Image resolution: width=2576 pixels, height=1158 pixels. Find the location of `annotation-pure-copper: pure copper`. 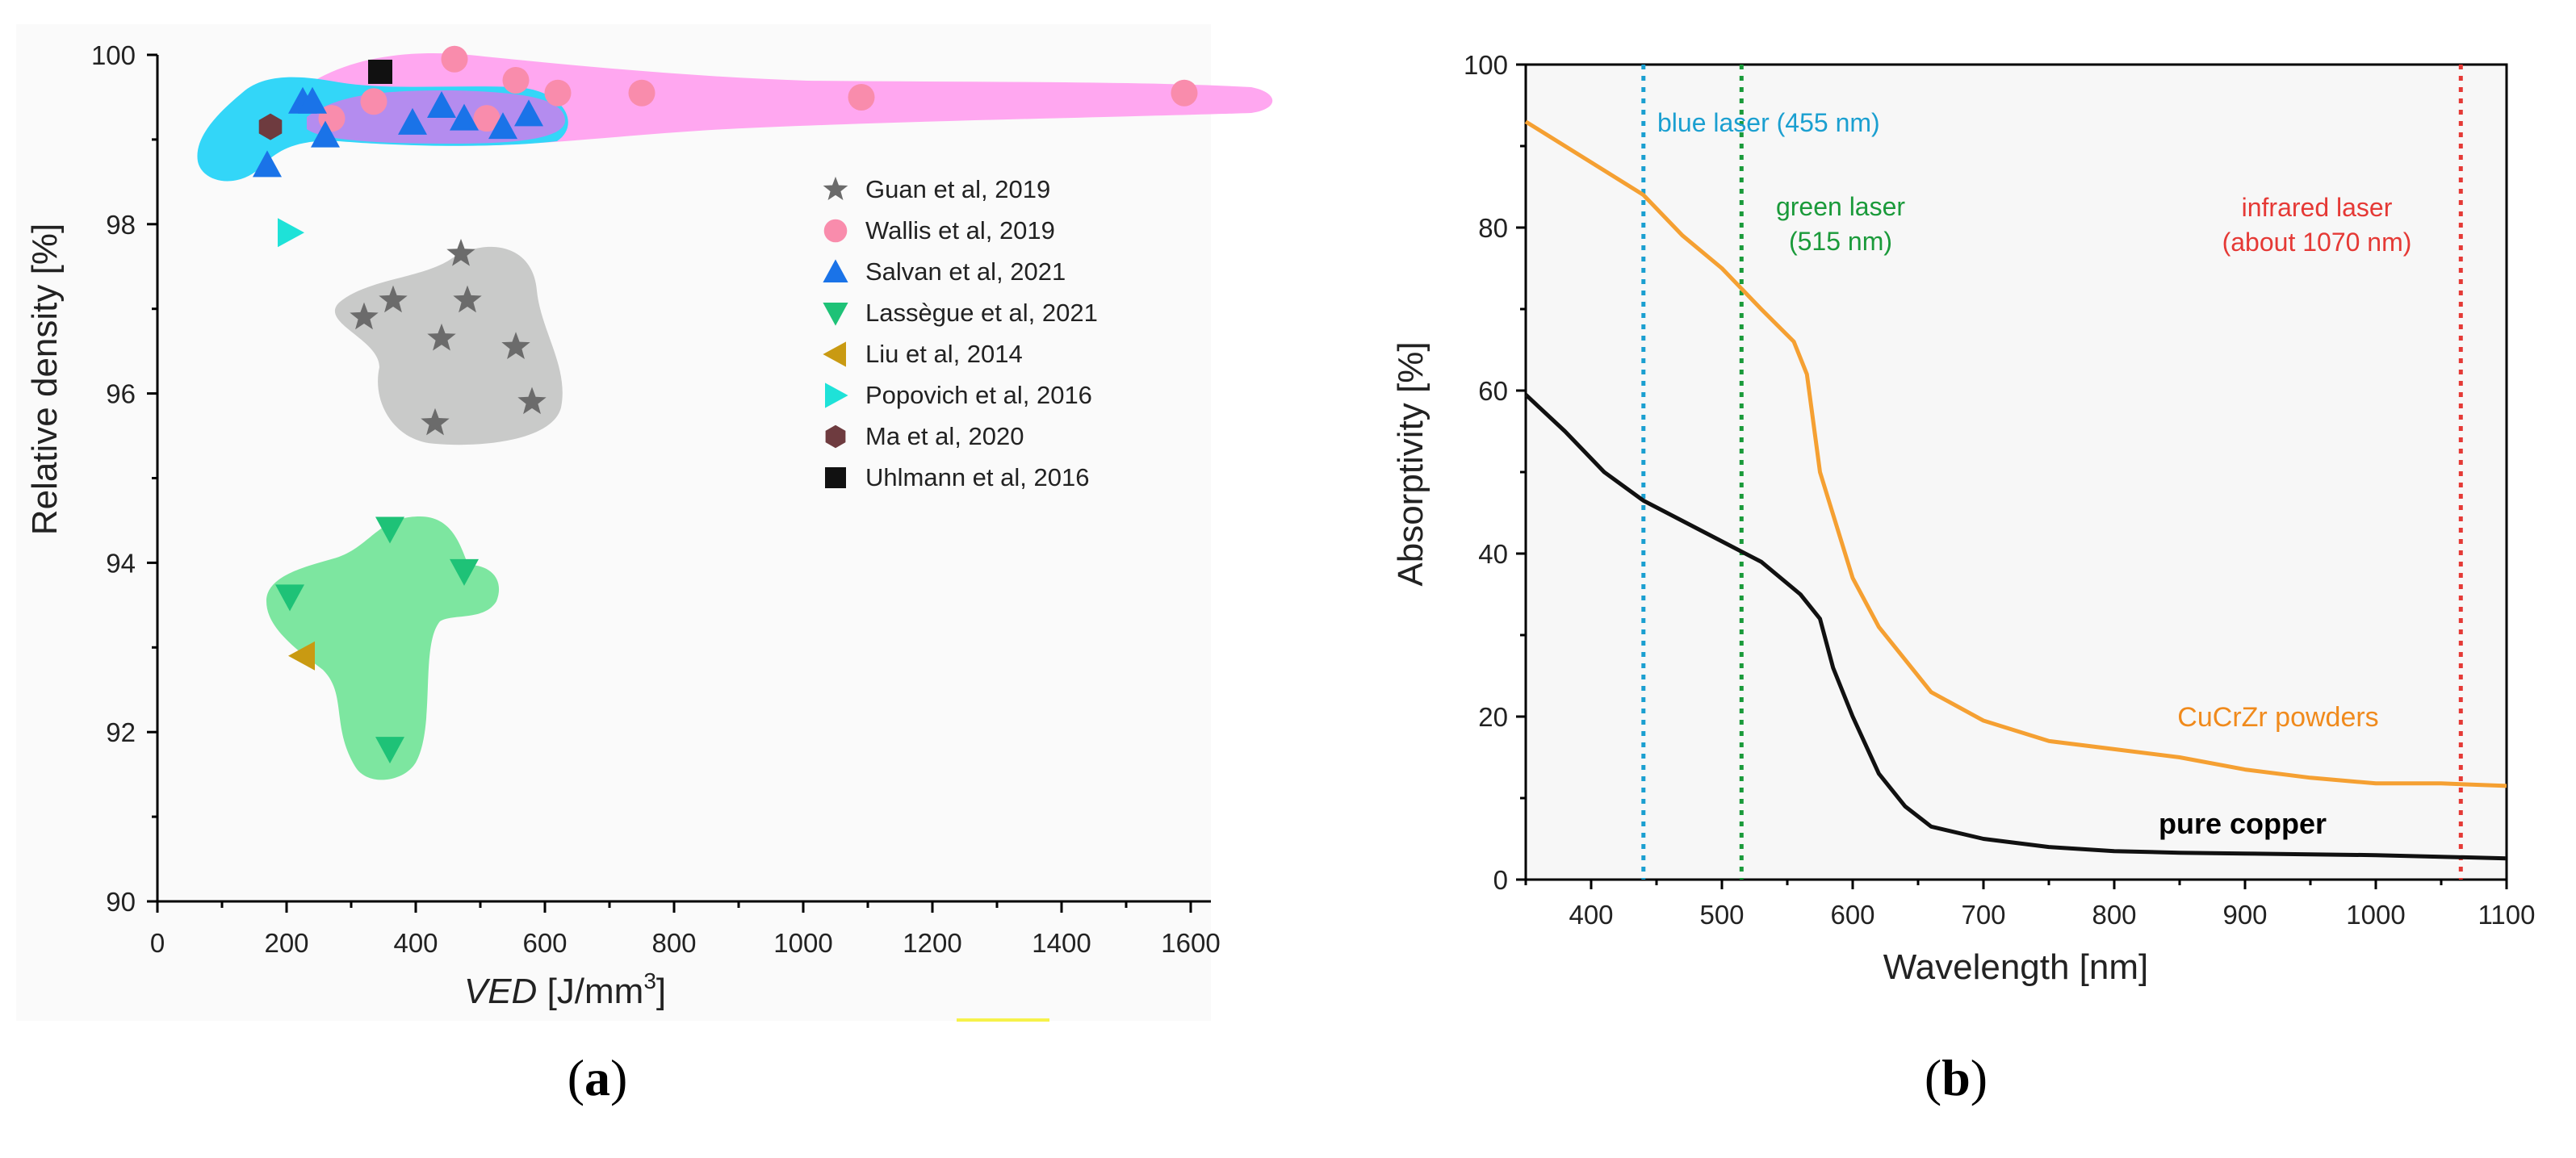

annotation-pure-copper: pure copper is located at coordinates (2243, 823).